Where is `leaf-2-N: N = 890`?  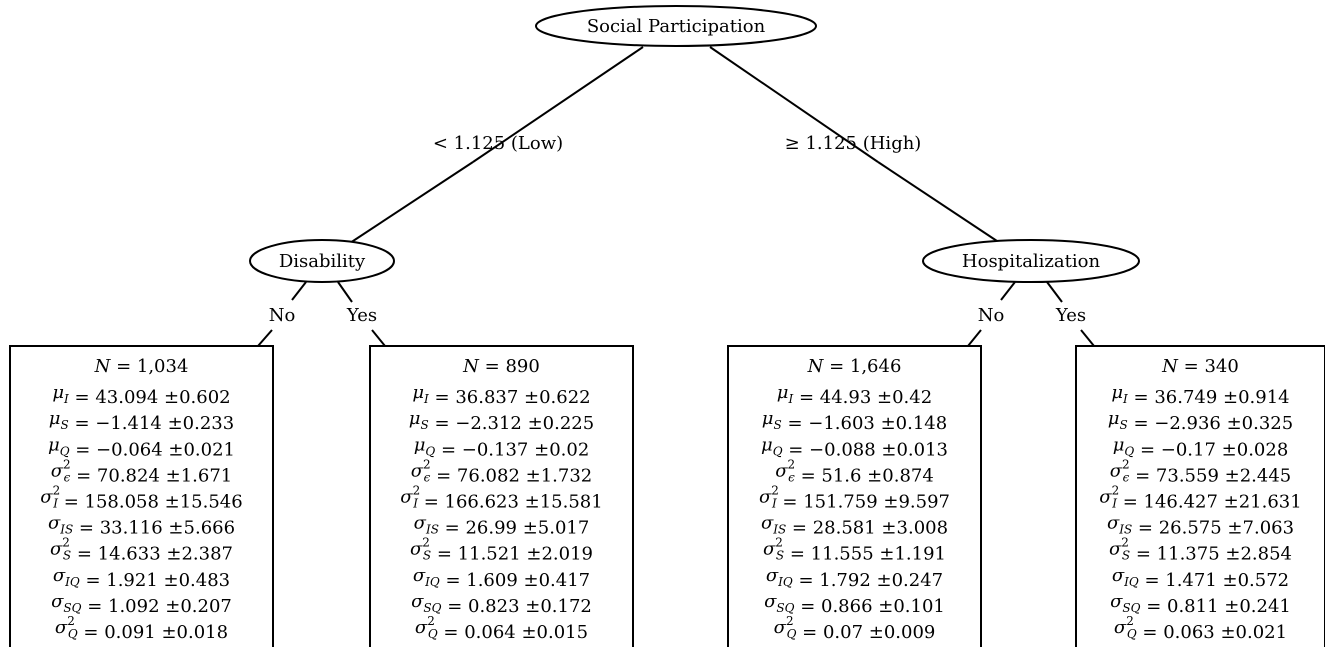 leaf-2-N: N = 890 is located at coordinates (501, 366).